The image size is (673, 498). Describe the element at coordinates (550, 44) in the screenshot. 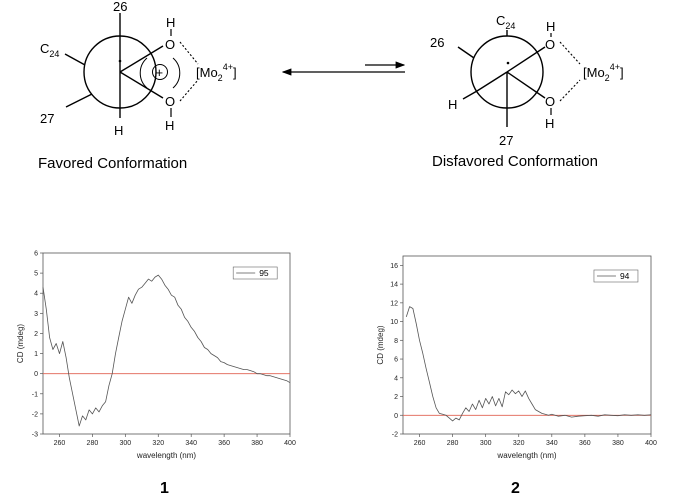

I see `disfavored-oh-top-o: O` at that location.